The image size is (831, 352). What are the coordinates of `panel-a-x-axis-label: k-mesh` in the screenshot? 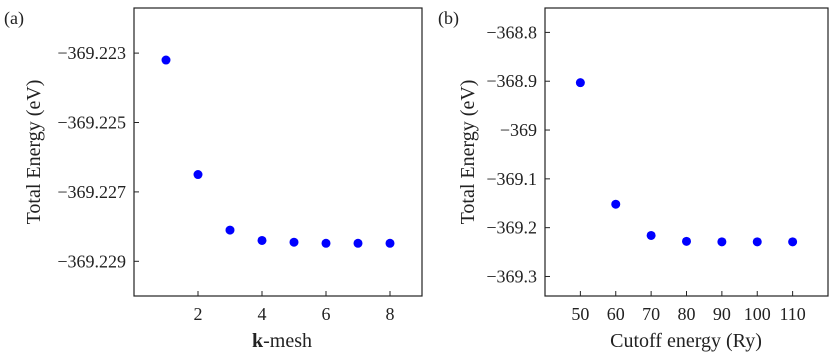 It's located at (282, 341).